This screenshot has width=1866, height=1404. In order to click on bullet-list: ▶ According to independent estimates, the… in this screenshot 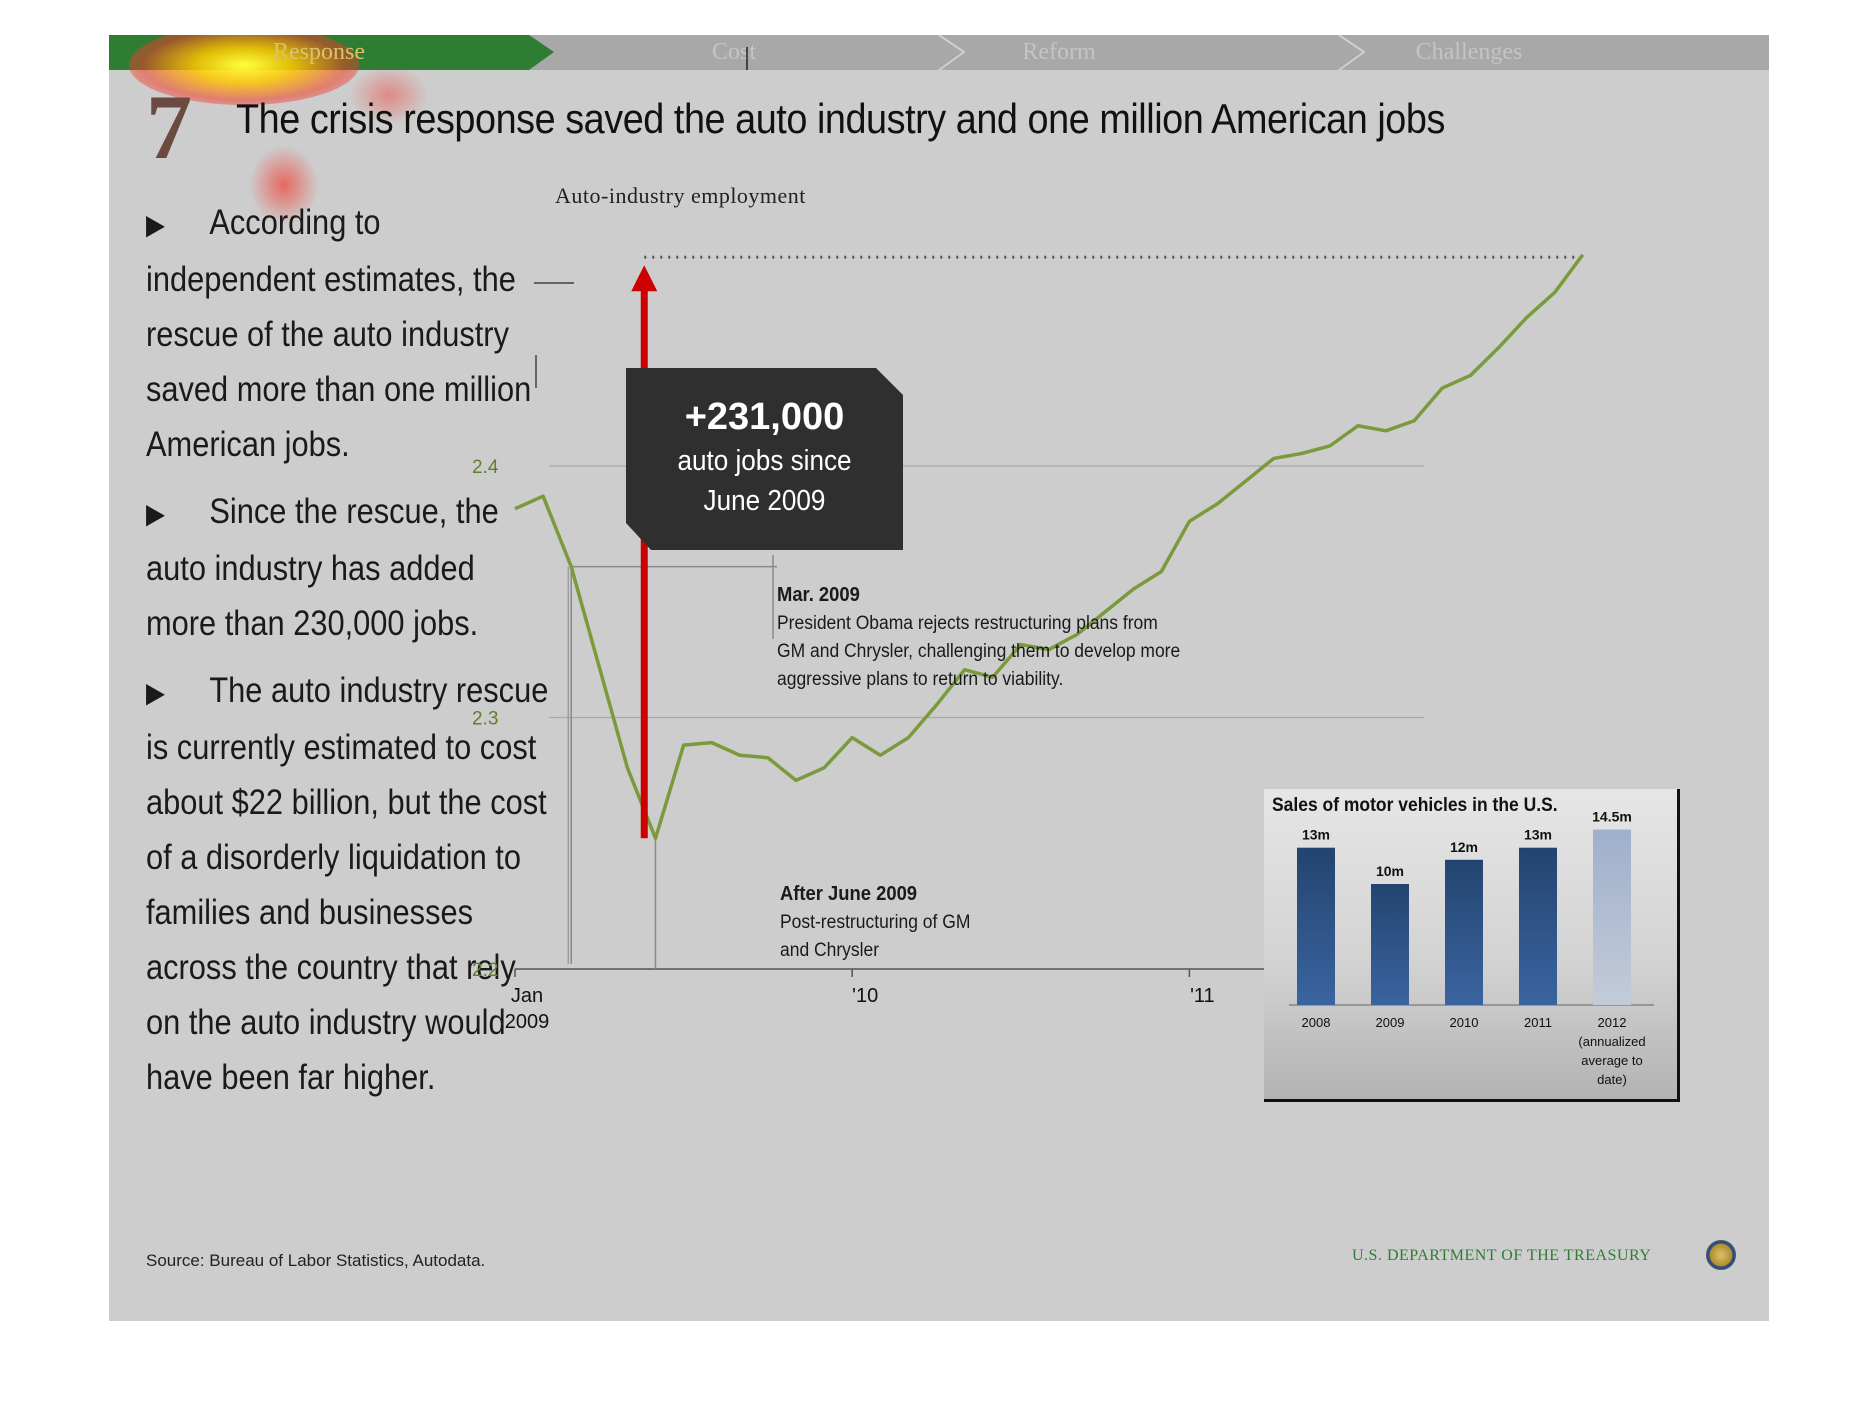, I will do `click(347, 656)`.